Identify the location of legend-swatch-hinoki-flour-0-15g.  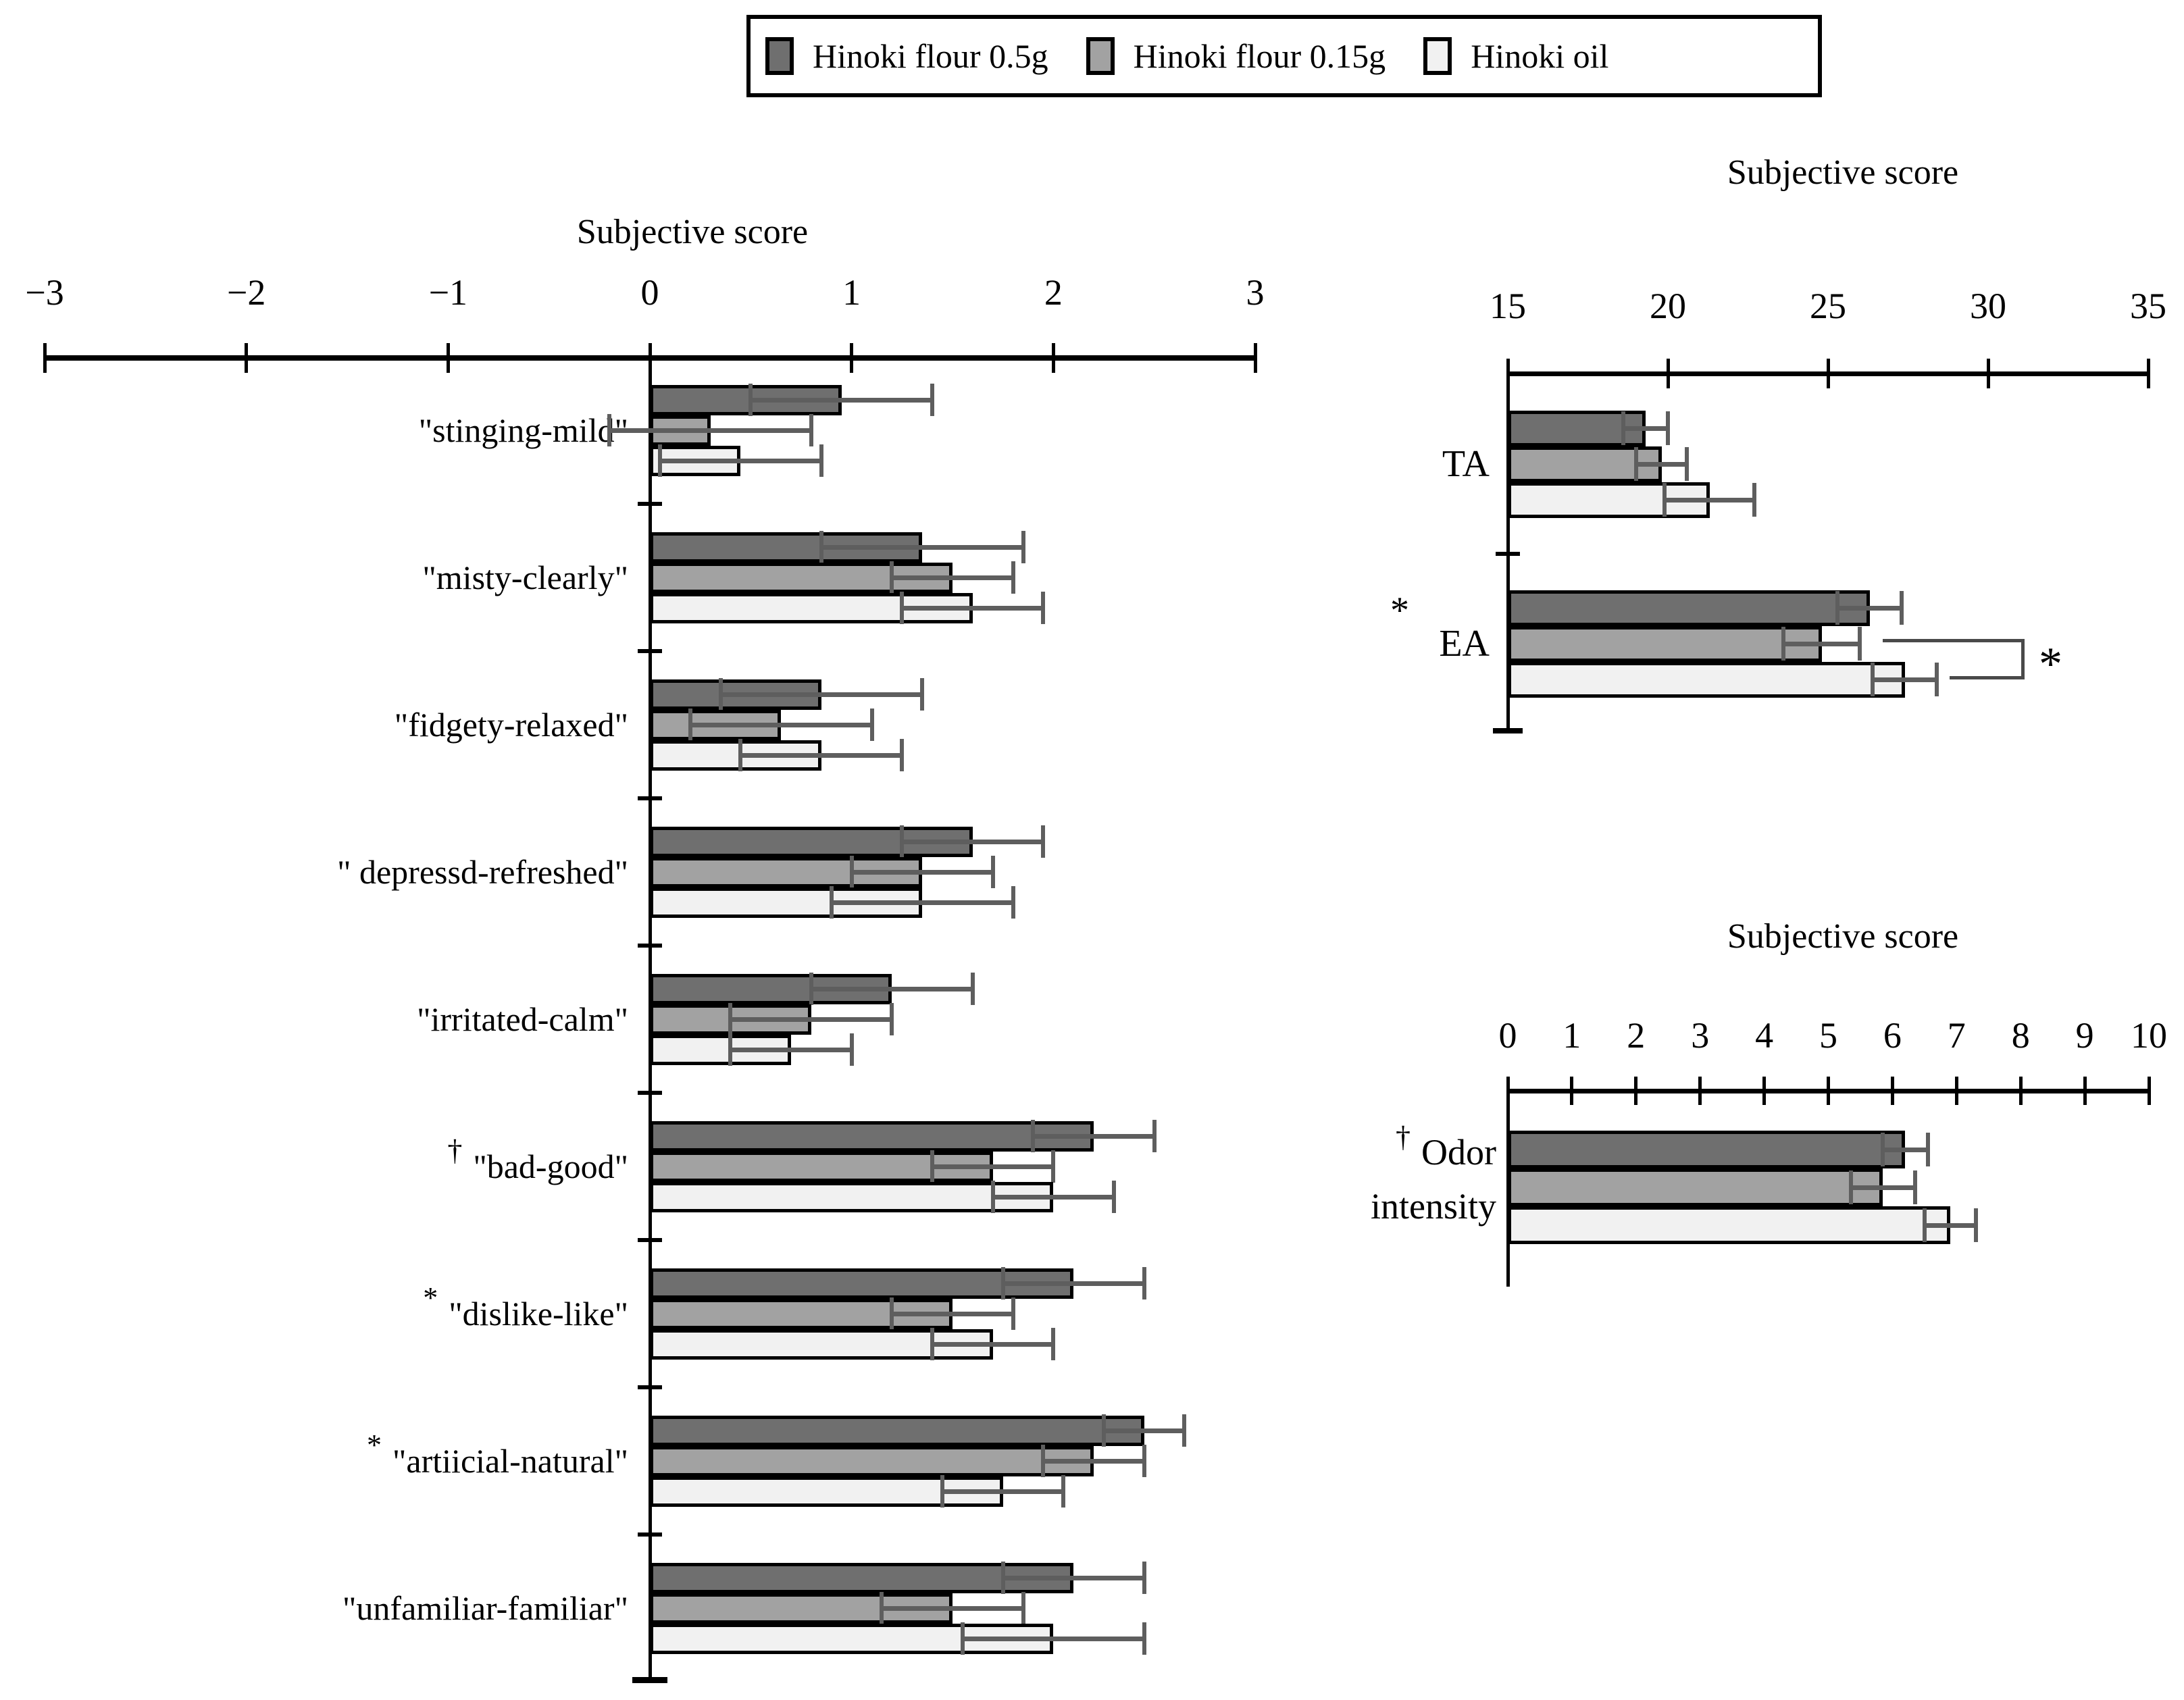
(1100, 56).